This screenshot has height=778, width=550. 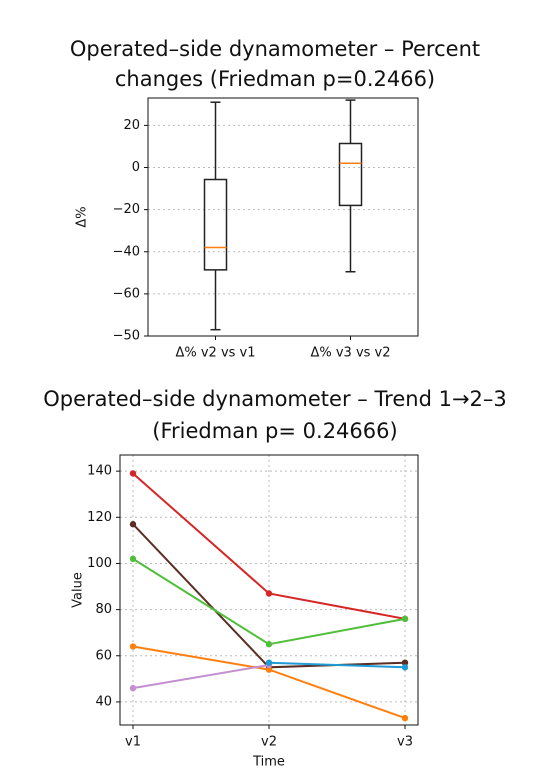 What do you see at coordinates (275, 399) in the screenshot?
I see `chart-title: Operated–side dynamometer – Trend 1→2–3` at bounding box center [275, 399].